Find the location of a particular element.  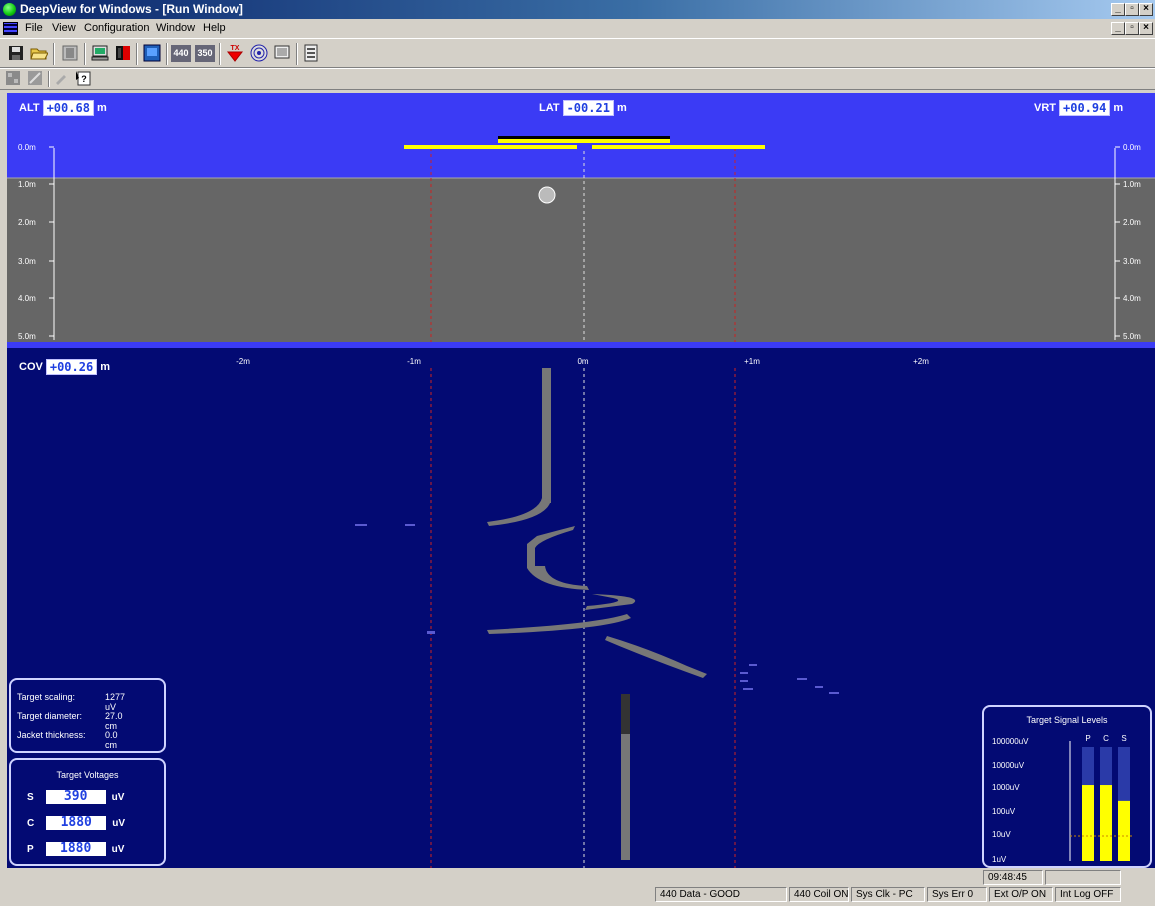

voltage-row-s: S 390 uV is located at coordinates (75, 797).